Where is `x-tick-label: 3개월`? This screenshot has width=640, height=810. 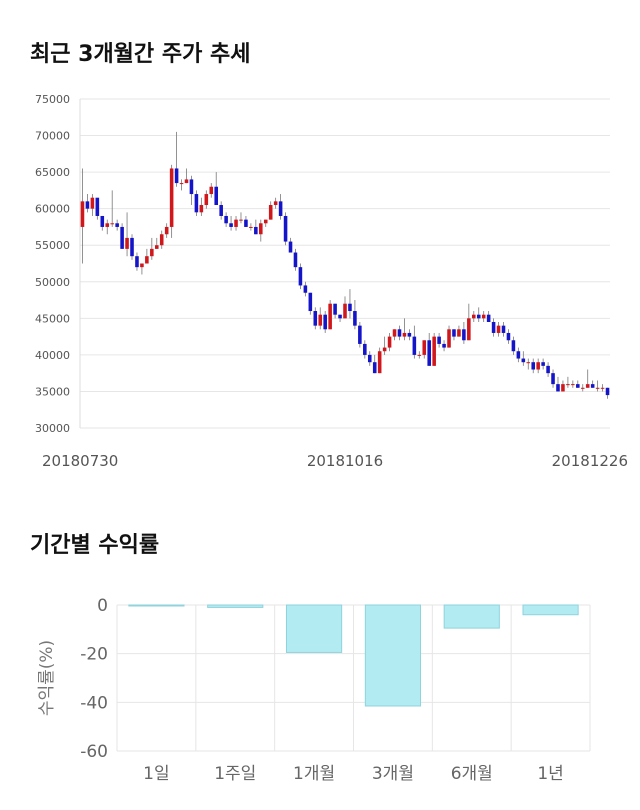 x-tick-label: 3개월 is located at coordinates (393, 774).